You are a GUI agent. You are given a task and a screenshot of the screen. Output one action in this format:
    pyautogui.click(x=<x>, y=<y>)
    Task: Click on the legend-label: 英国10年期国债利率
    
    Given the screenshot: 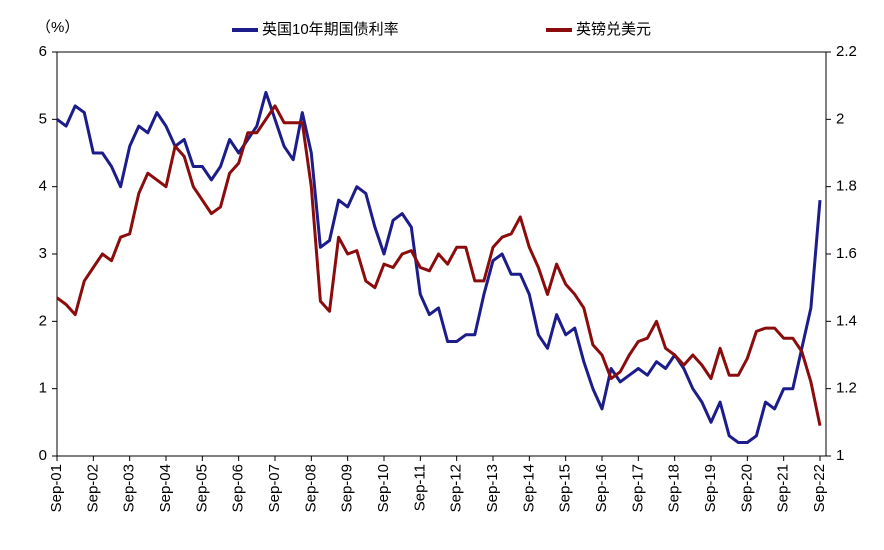 What is the action you would take?
    pyautogui.click(x=330, y=29)
    